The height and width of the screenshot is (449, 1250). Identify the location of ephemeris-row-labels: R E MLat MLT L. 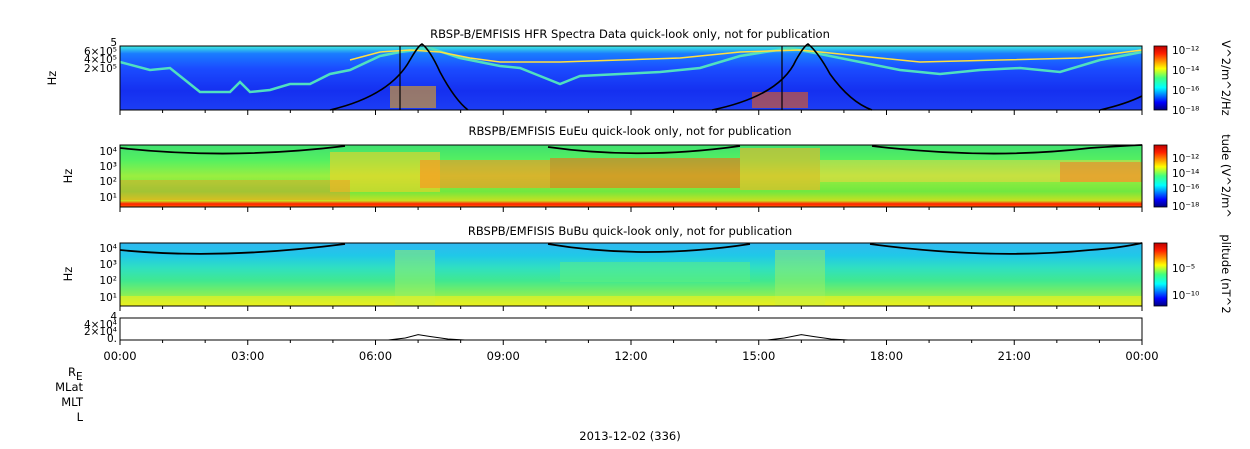
(69, 394).